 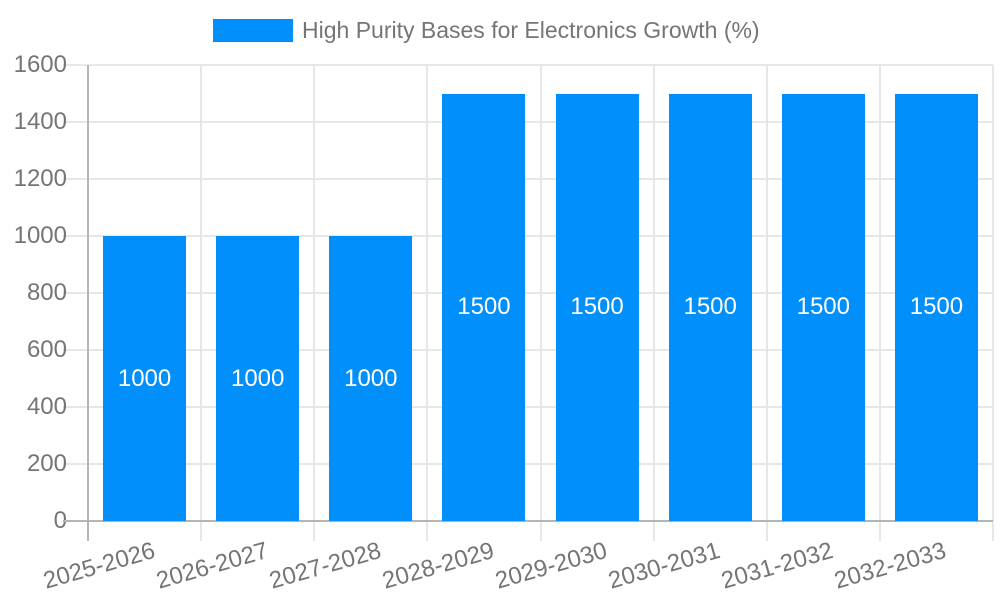 I want to click on y-axis-tick-label: 600, so click(x=46, y=349).